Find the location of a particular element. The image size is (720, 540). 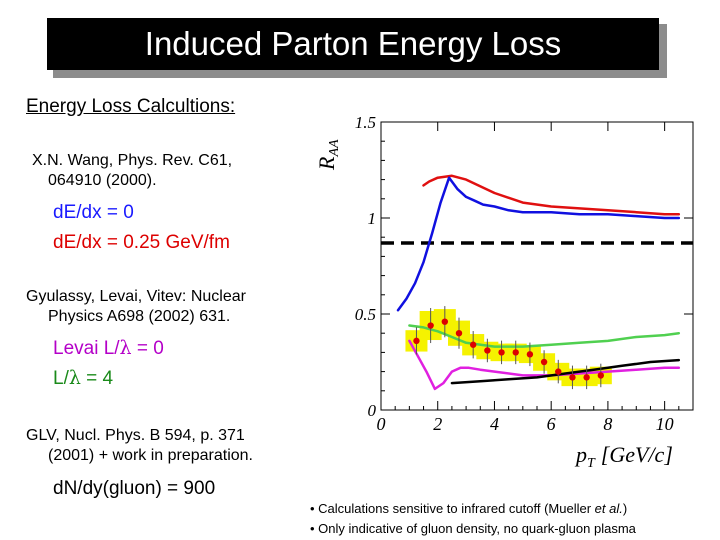

data-points-layer is located at coordinates (509, 348).